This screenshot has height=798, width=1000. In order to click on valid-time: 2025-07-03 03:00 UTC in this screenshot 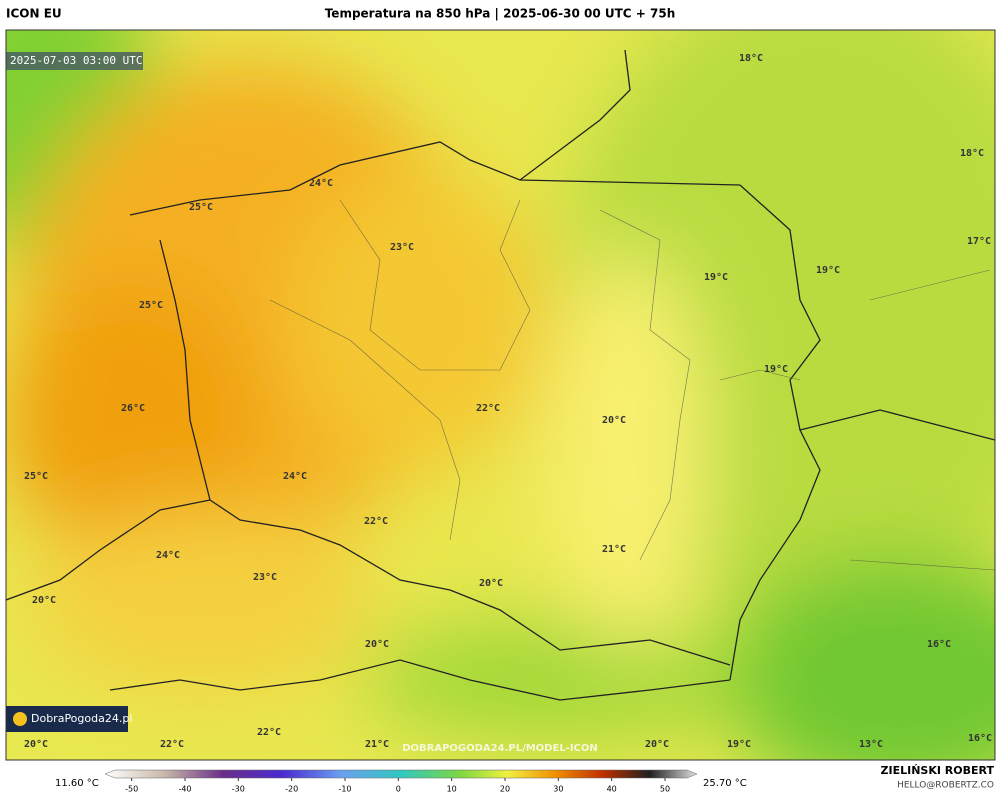, I will do `click(76, 60)`.